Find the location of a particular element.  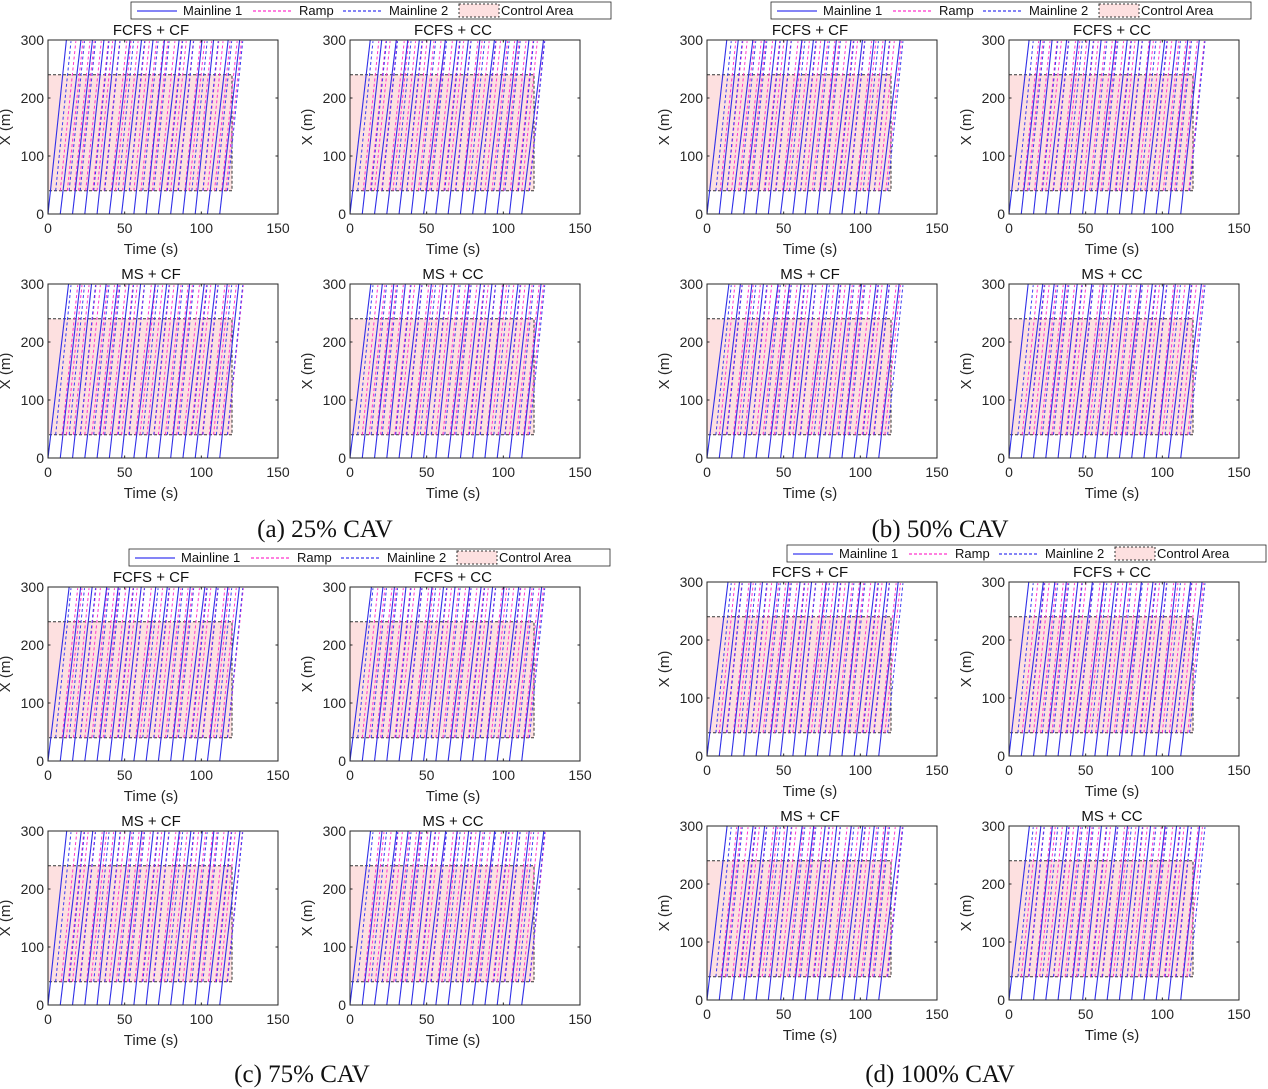

legend-swatch-control-area is located at coordinates (479, 10).